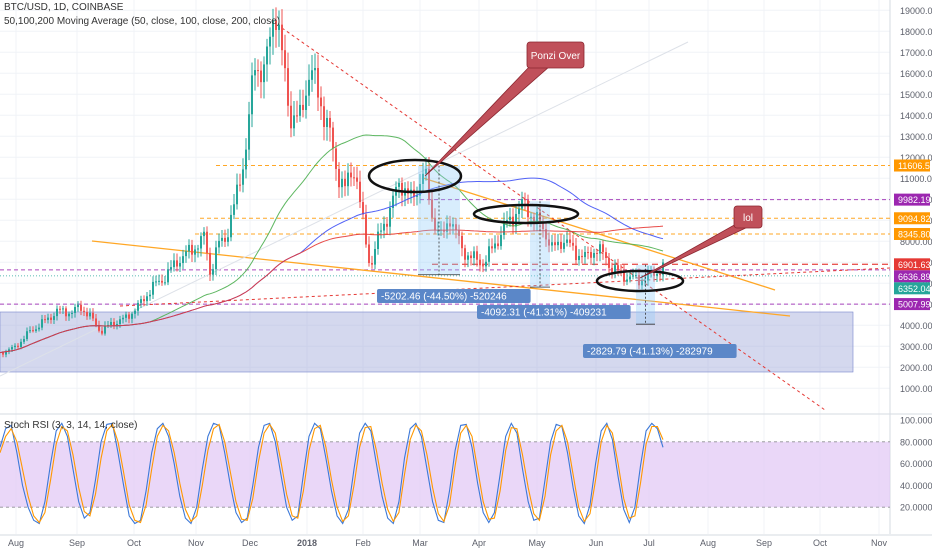  I want to click on symbol-legend: BTC/USD, 1D, COINBASE, so click(64, 7).